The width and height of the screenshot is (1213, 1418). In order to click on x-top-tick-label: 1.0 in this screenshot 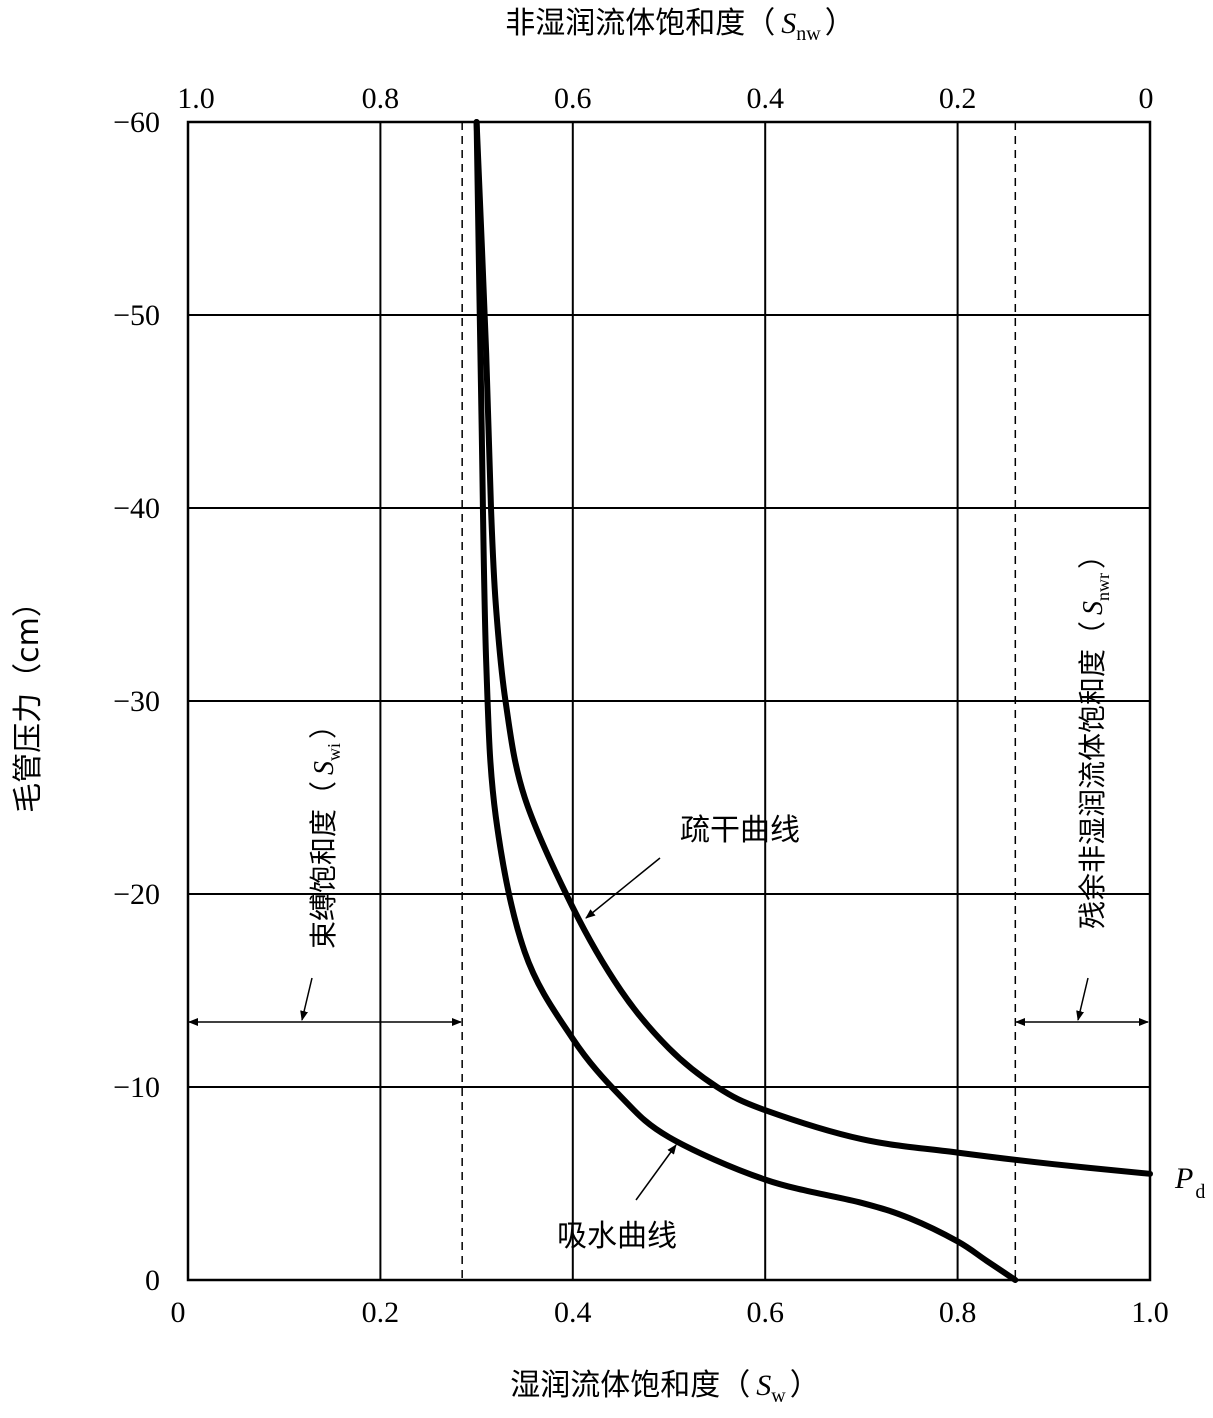, I will do `click(196, 98)`.